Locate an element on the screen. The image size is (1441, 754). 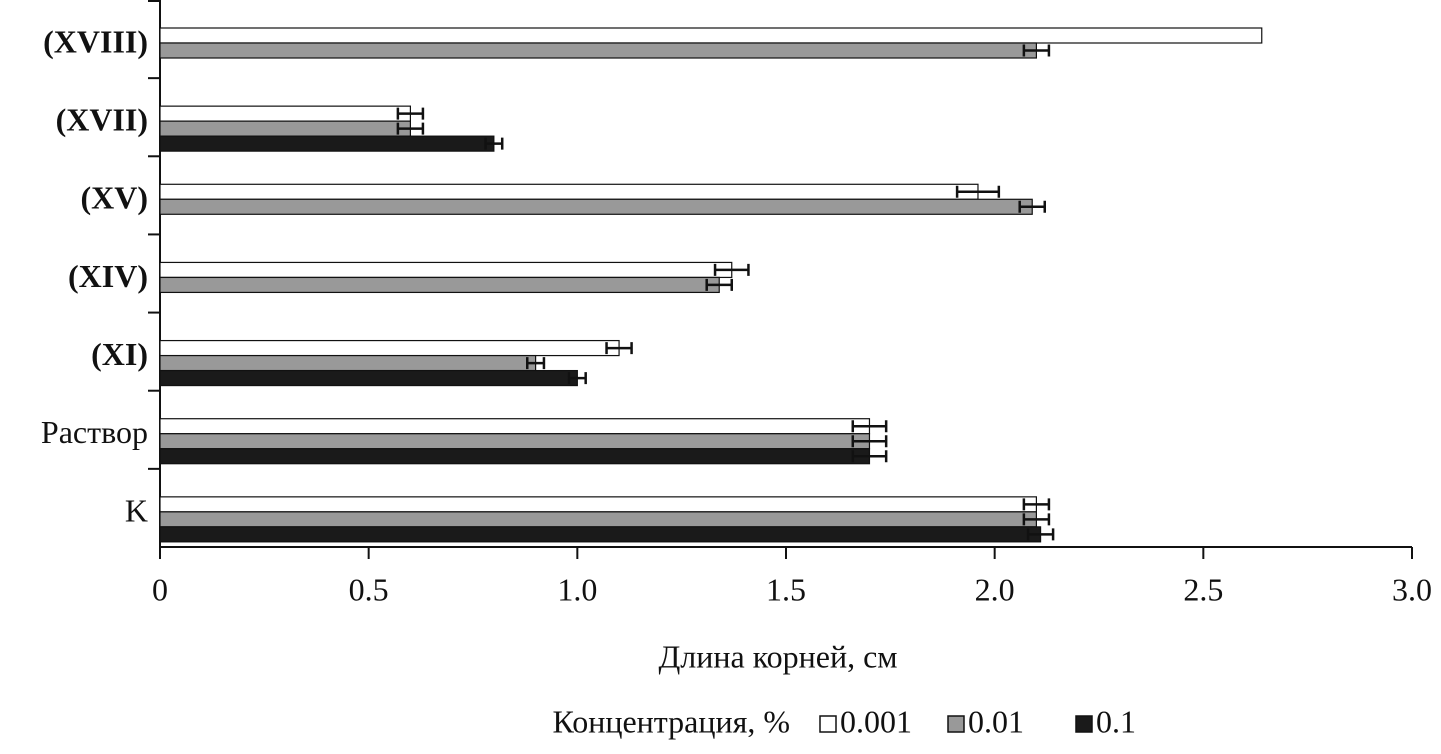
legend-label: 0.1 is located at coordinates (1116, 721).